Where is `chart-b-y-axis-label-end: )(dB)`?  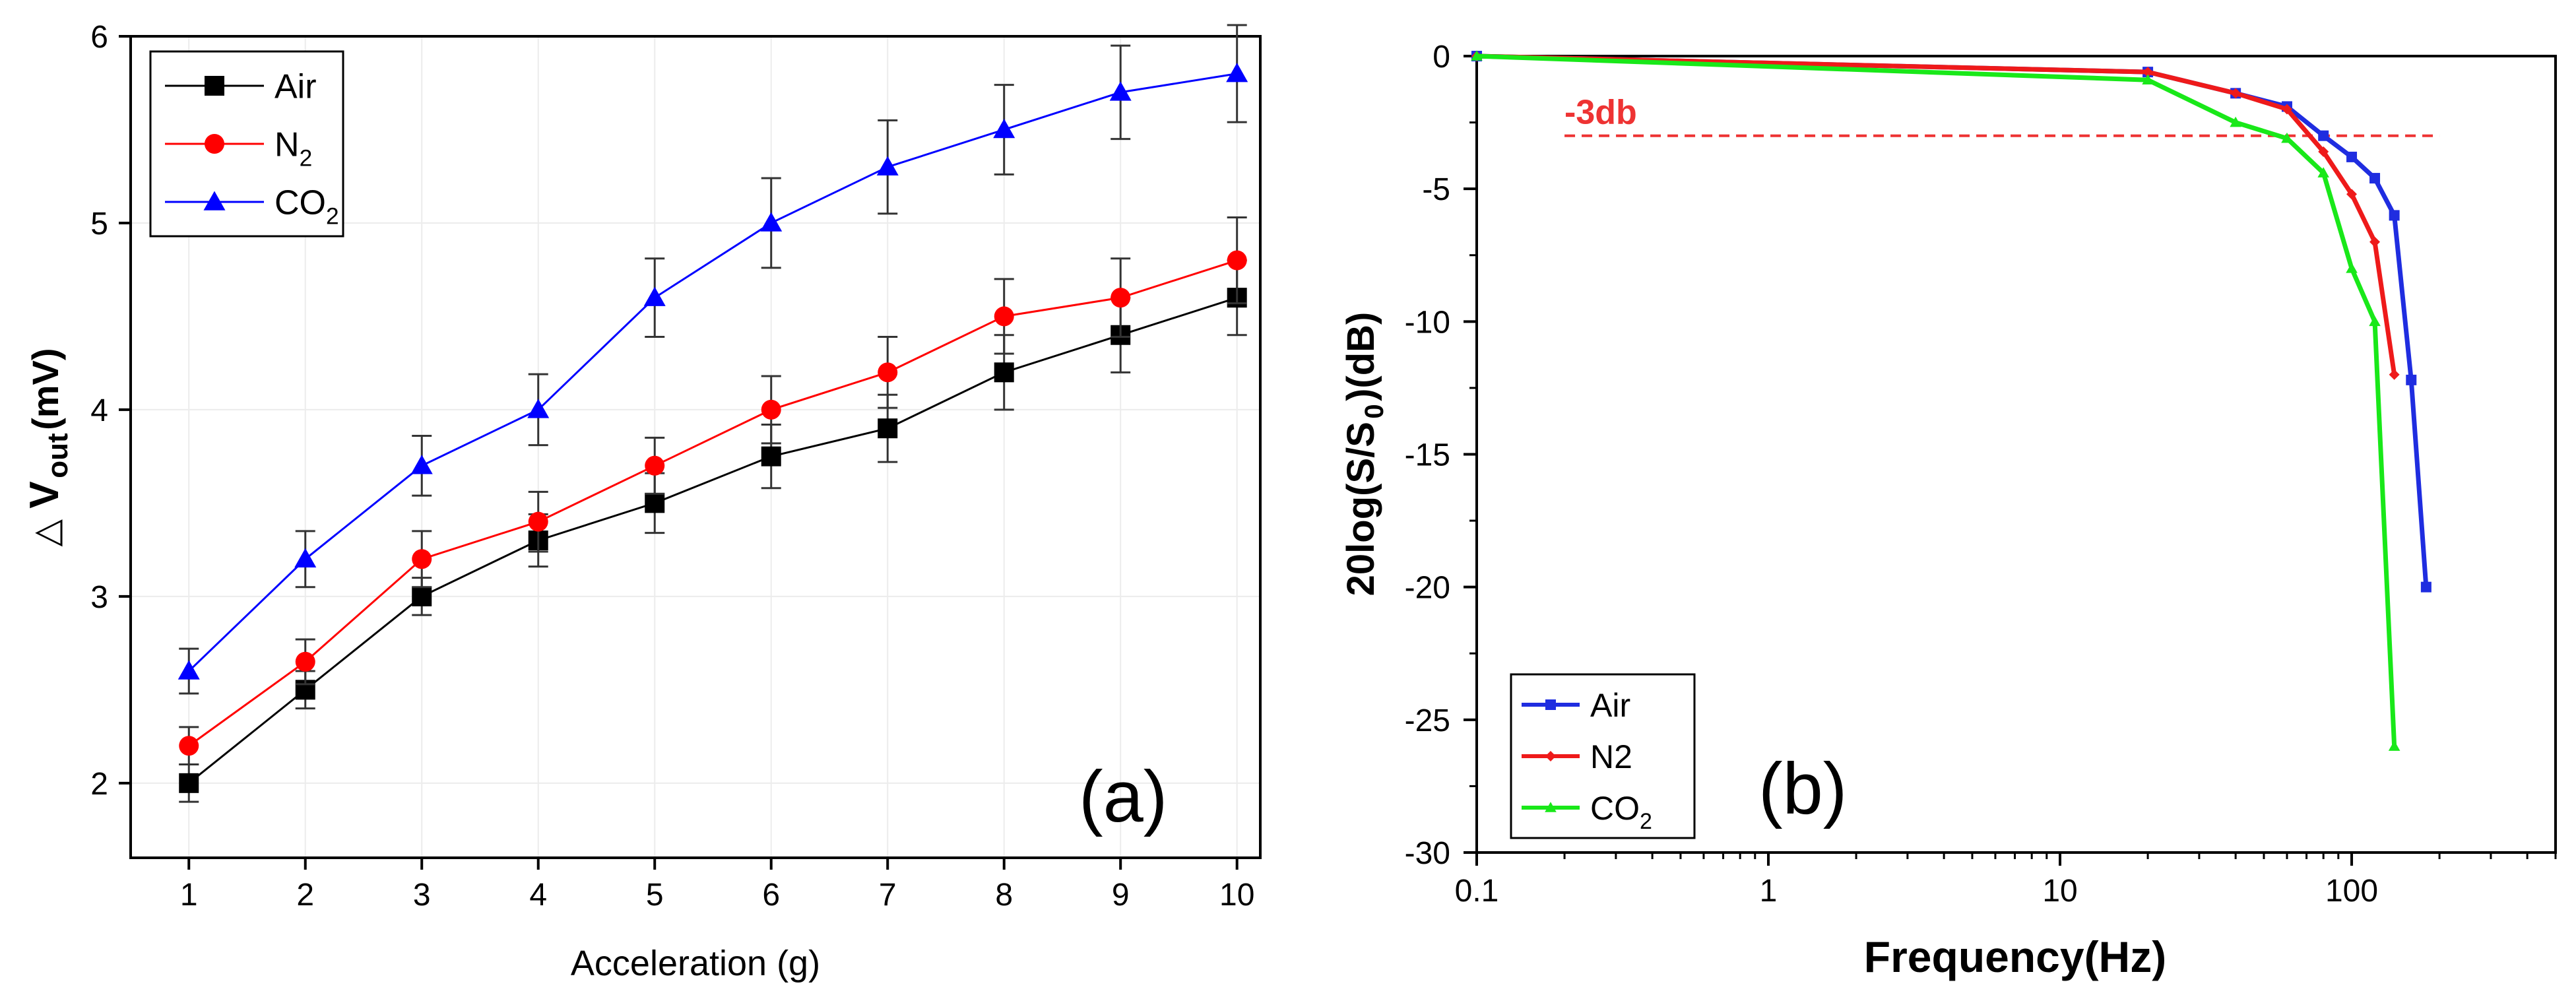
chart-b-y-axis-label-end: )(dB) is located at coordinates (1360, 356).